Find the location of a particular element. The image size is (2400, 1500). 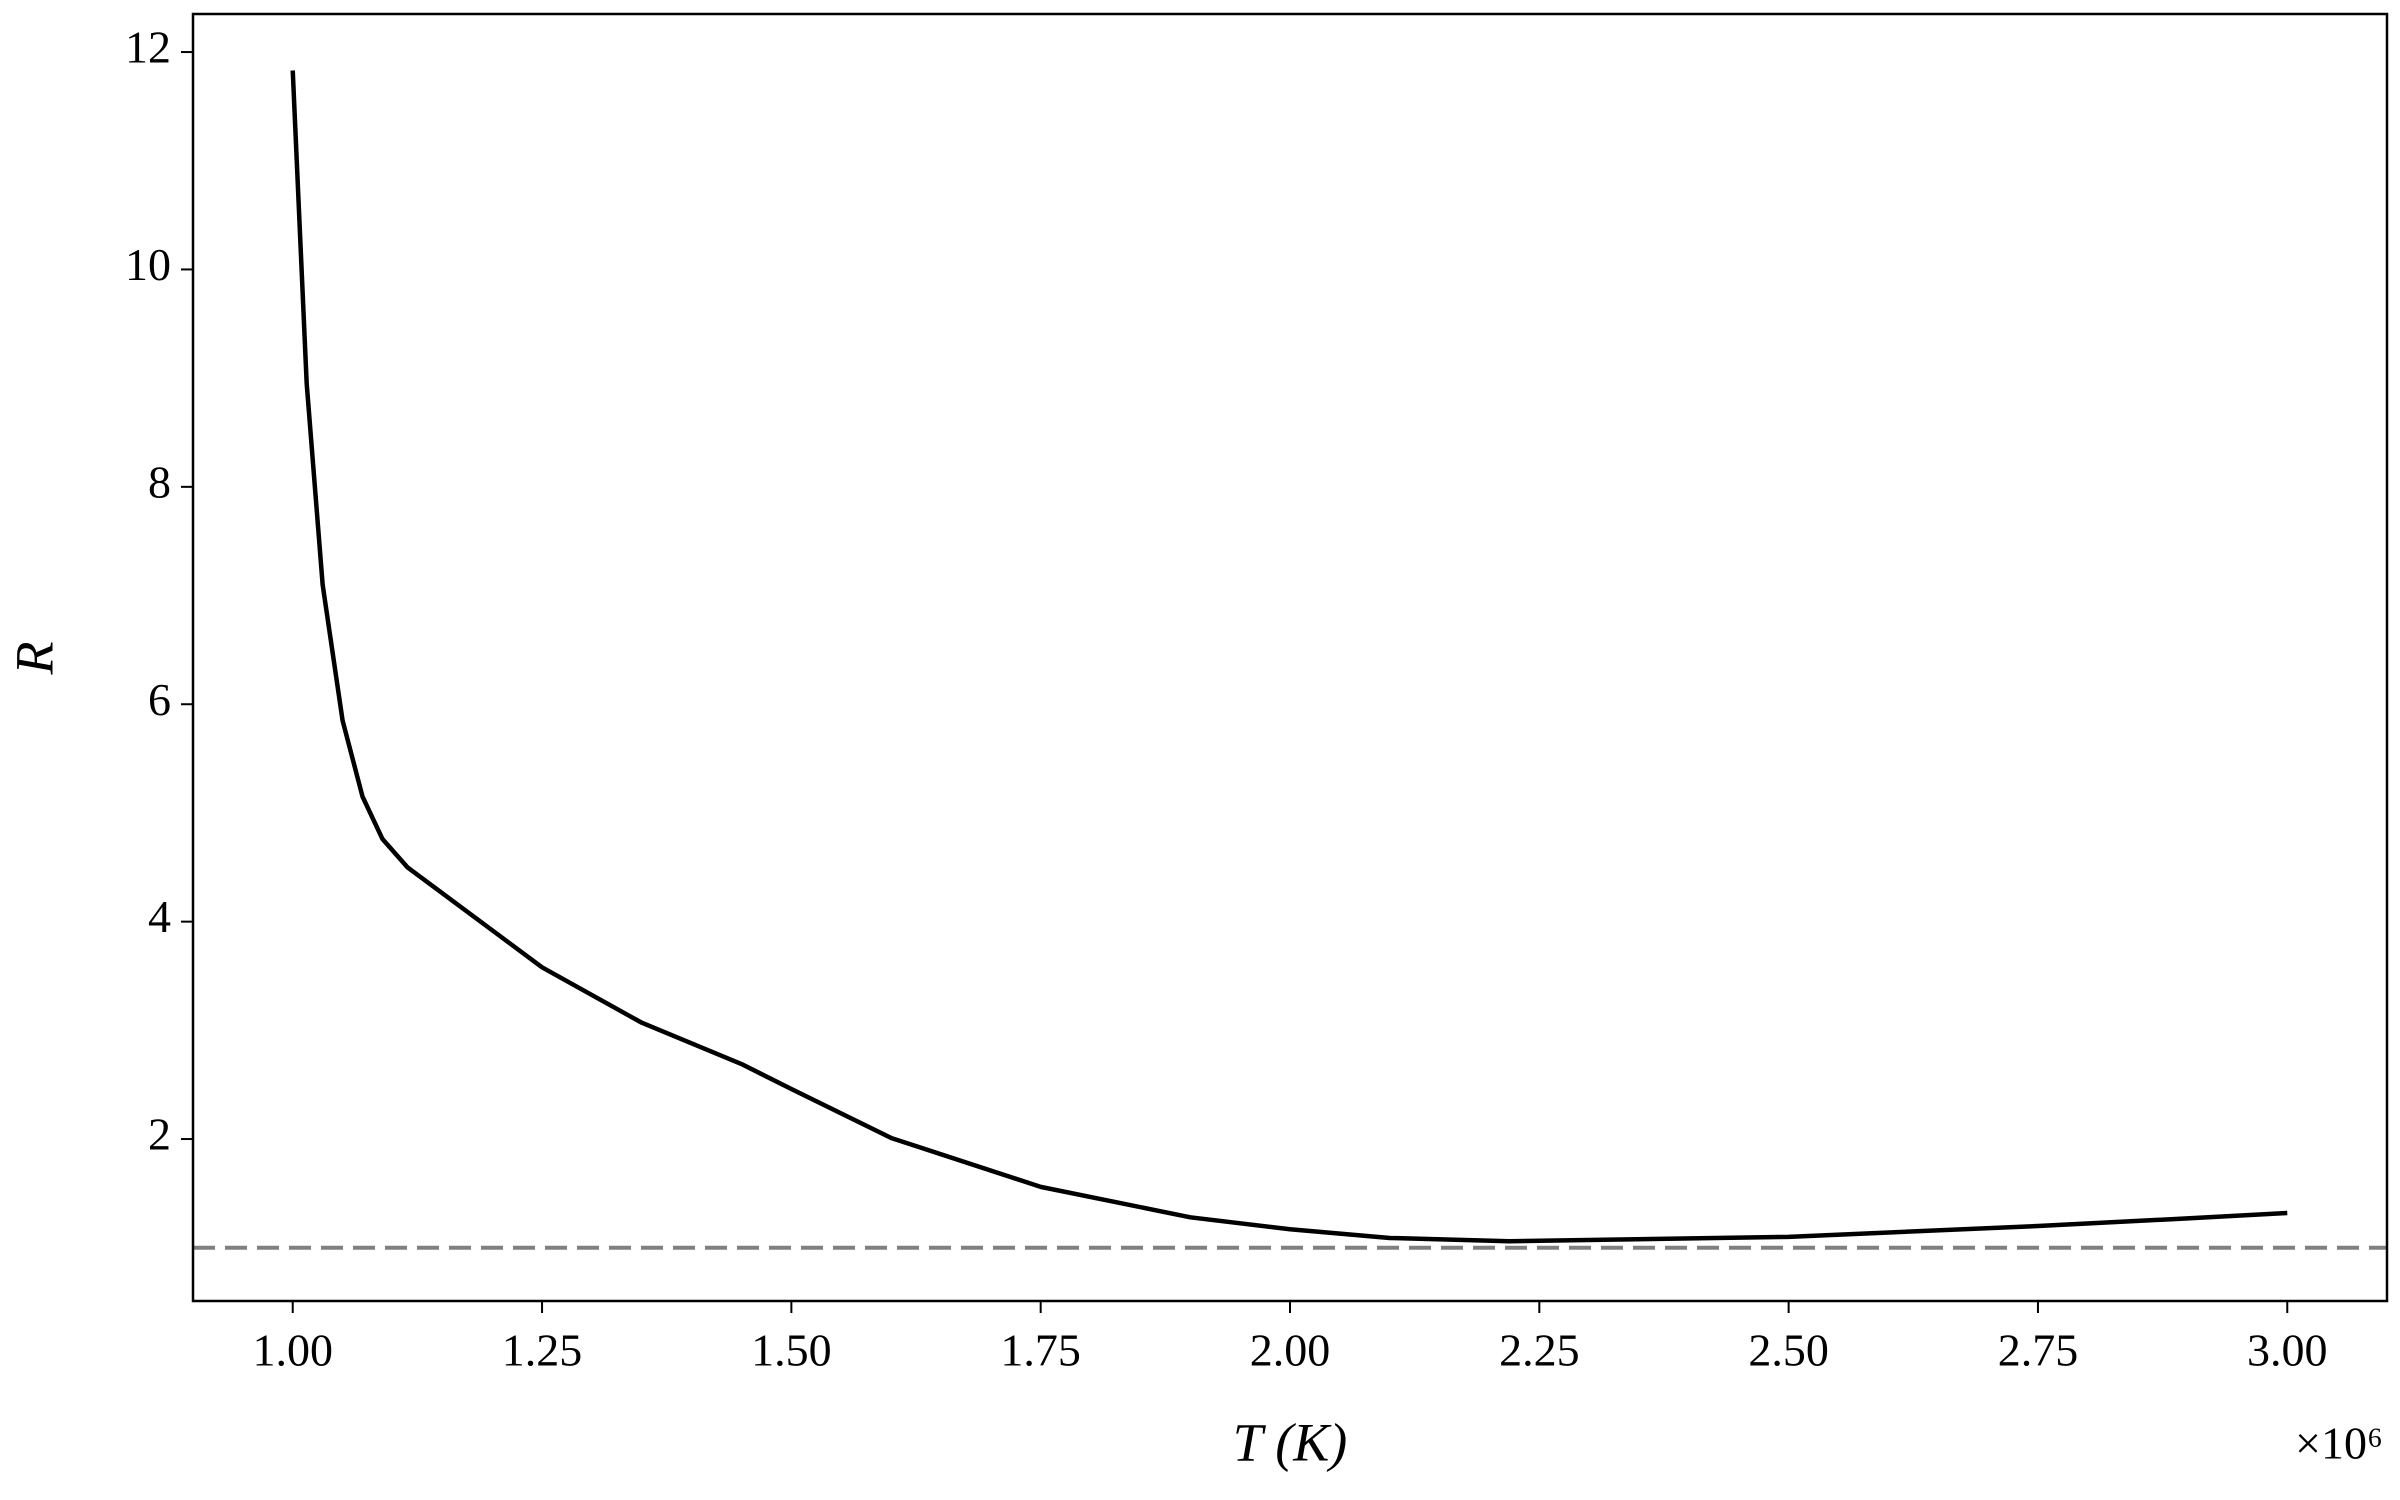

x-tick-label: 1.75 is located at coordinates (1040, 1350).